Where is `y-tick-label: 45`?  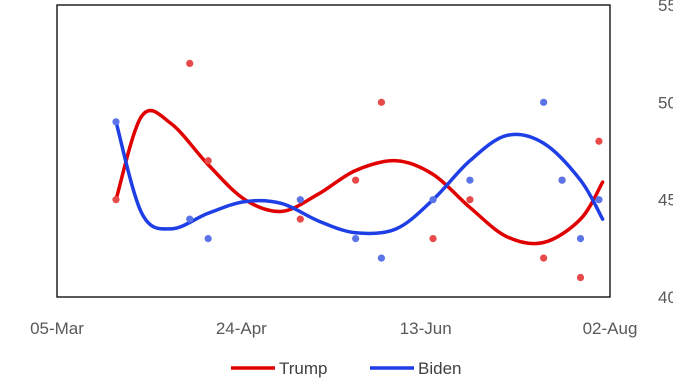 y-tick-label: 45 is located at coordinates (665, 200).